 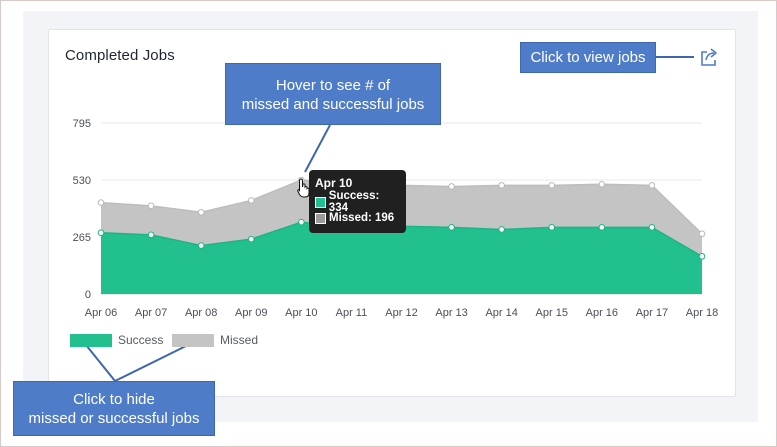 I want to click on tooltip-date: Apr 10, so click(x=334, y=183).